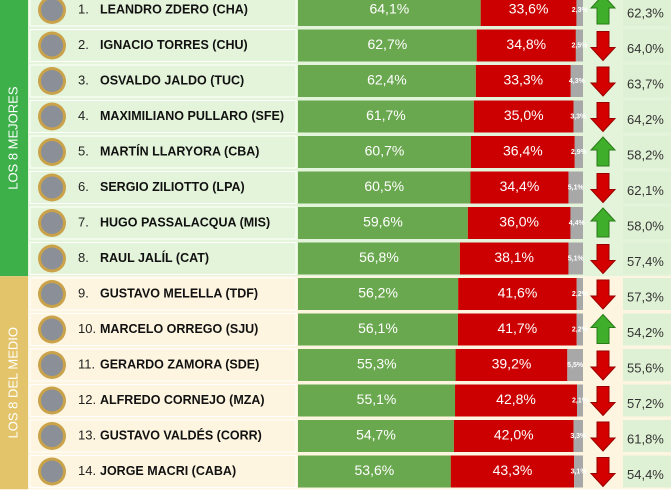 The width and height of the screenshot is (671, 503). Describe the element at coordinates (514, 435) in the screenshot. I see `disapprove-label: 42,0%` at that location.